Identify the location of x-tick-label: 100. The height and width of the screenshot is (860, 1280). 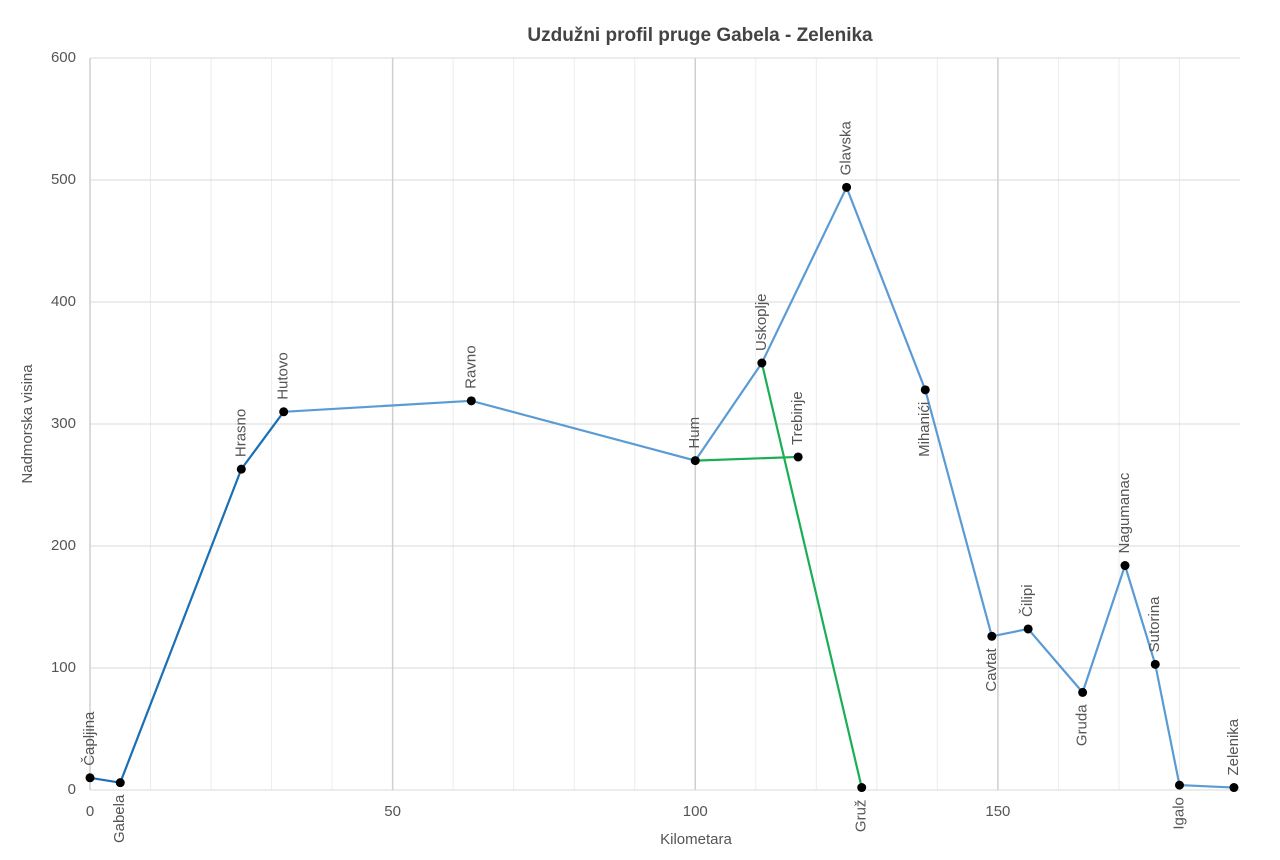
(695, 811).